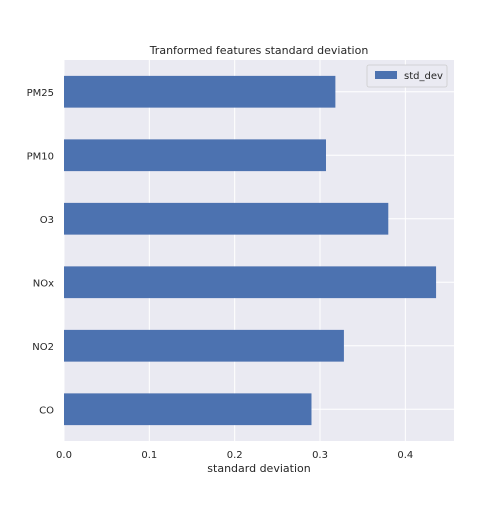 The image size is (504, 508). I want to click on y-tick-label: NO2, so click(43, 347).